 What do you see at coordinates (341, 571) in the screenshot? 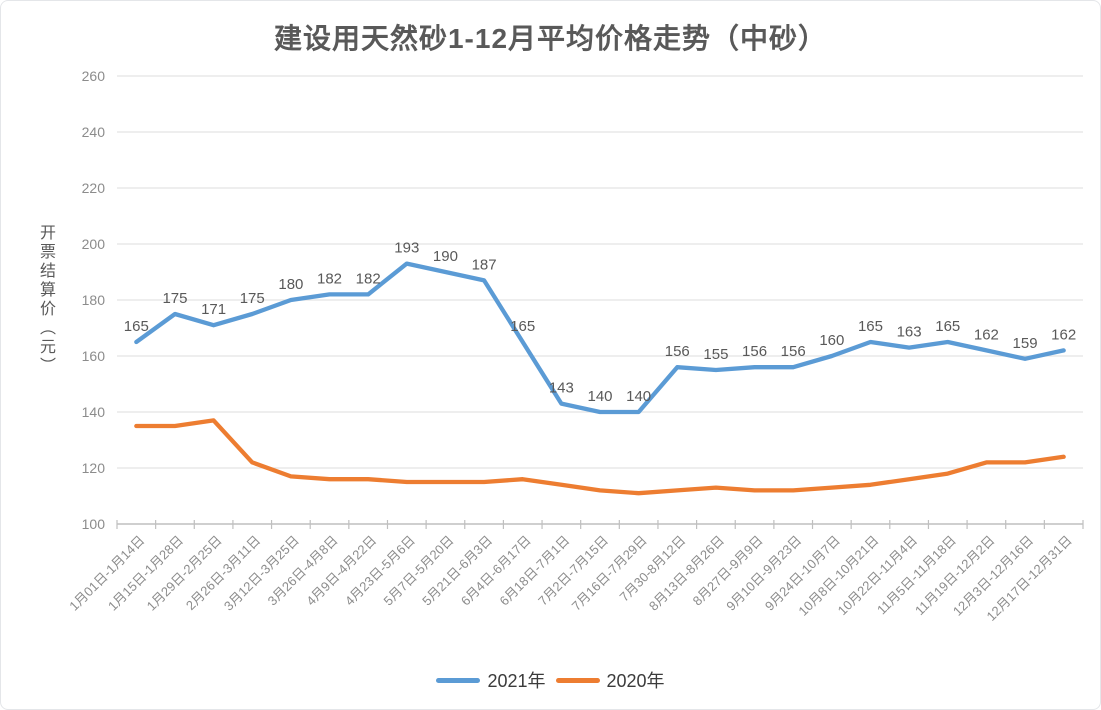
I see `x-axis-tick-label: 4月9日-4月22日` at bounding box center [341, 571].